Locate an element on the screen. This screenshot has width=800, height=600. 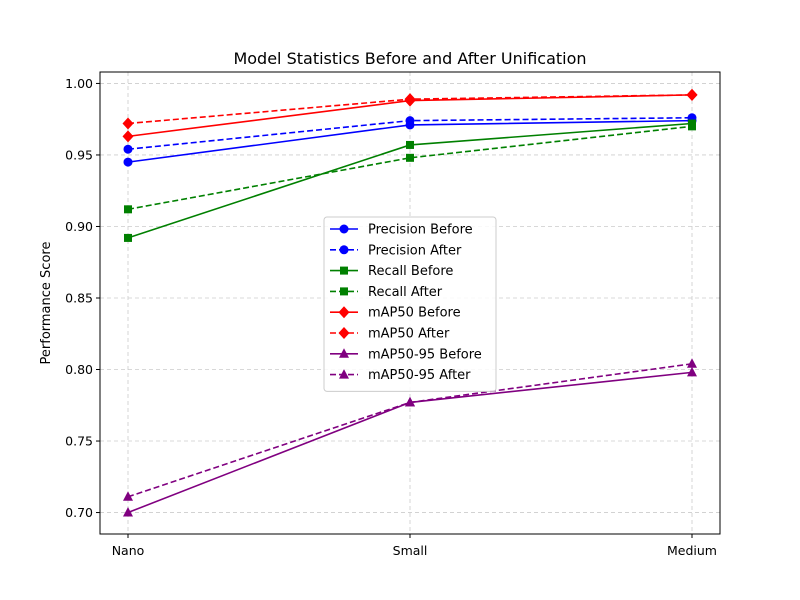
legend-item: Recall Before is located at coordinates (391, 271).